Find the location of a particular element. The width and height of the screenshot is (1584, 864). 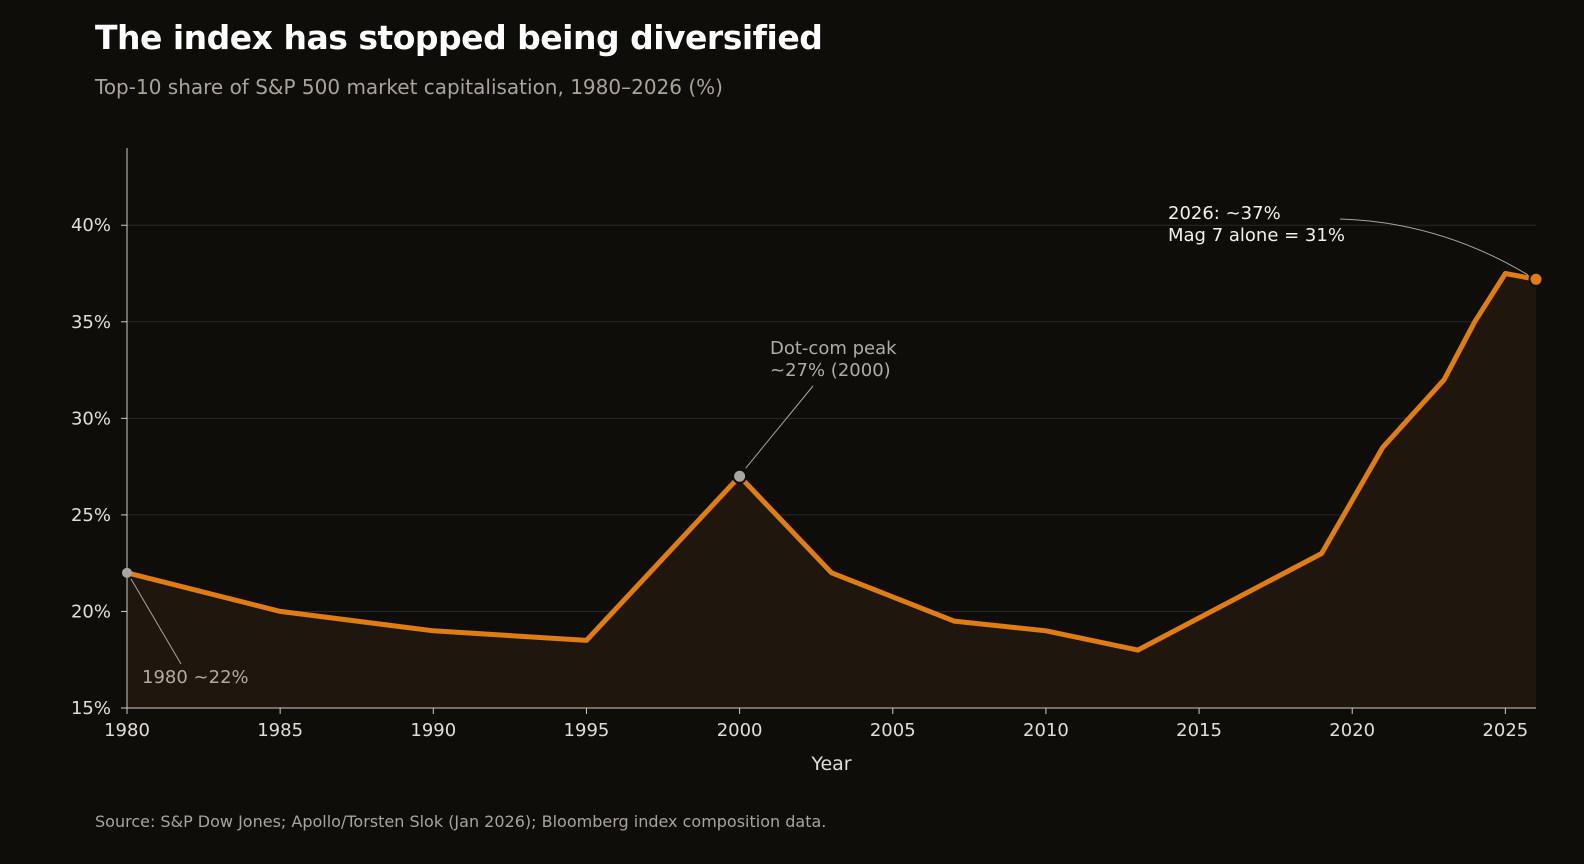

annotation-dotcom-line: ~27% (2000) is located at coordinates (830, 370).